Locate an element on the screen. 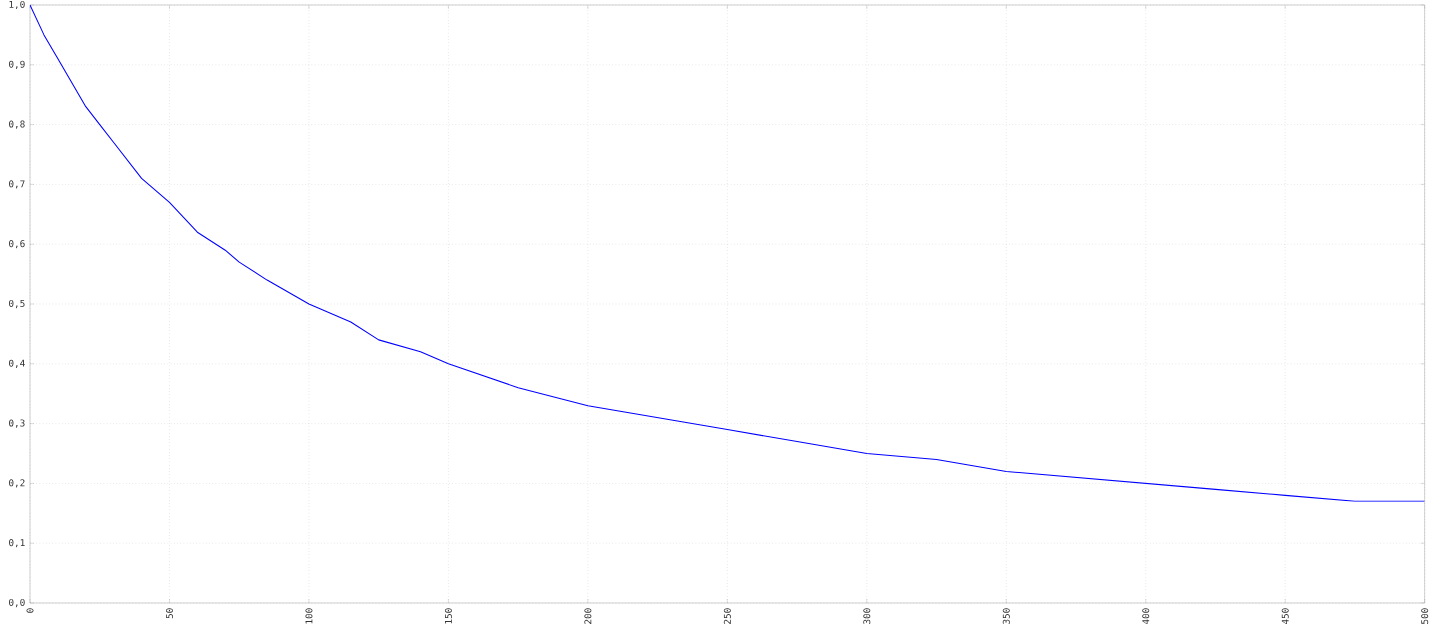 This screenshot has height=633, width=1433. x-tick-label: 100 is located at coordinates (309, 616).